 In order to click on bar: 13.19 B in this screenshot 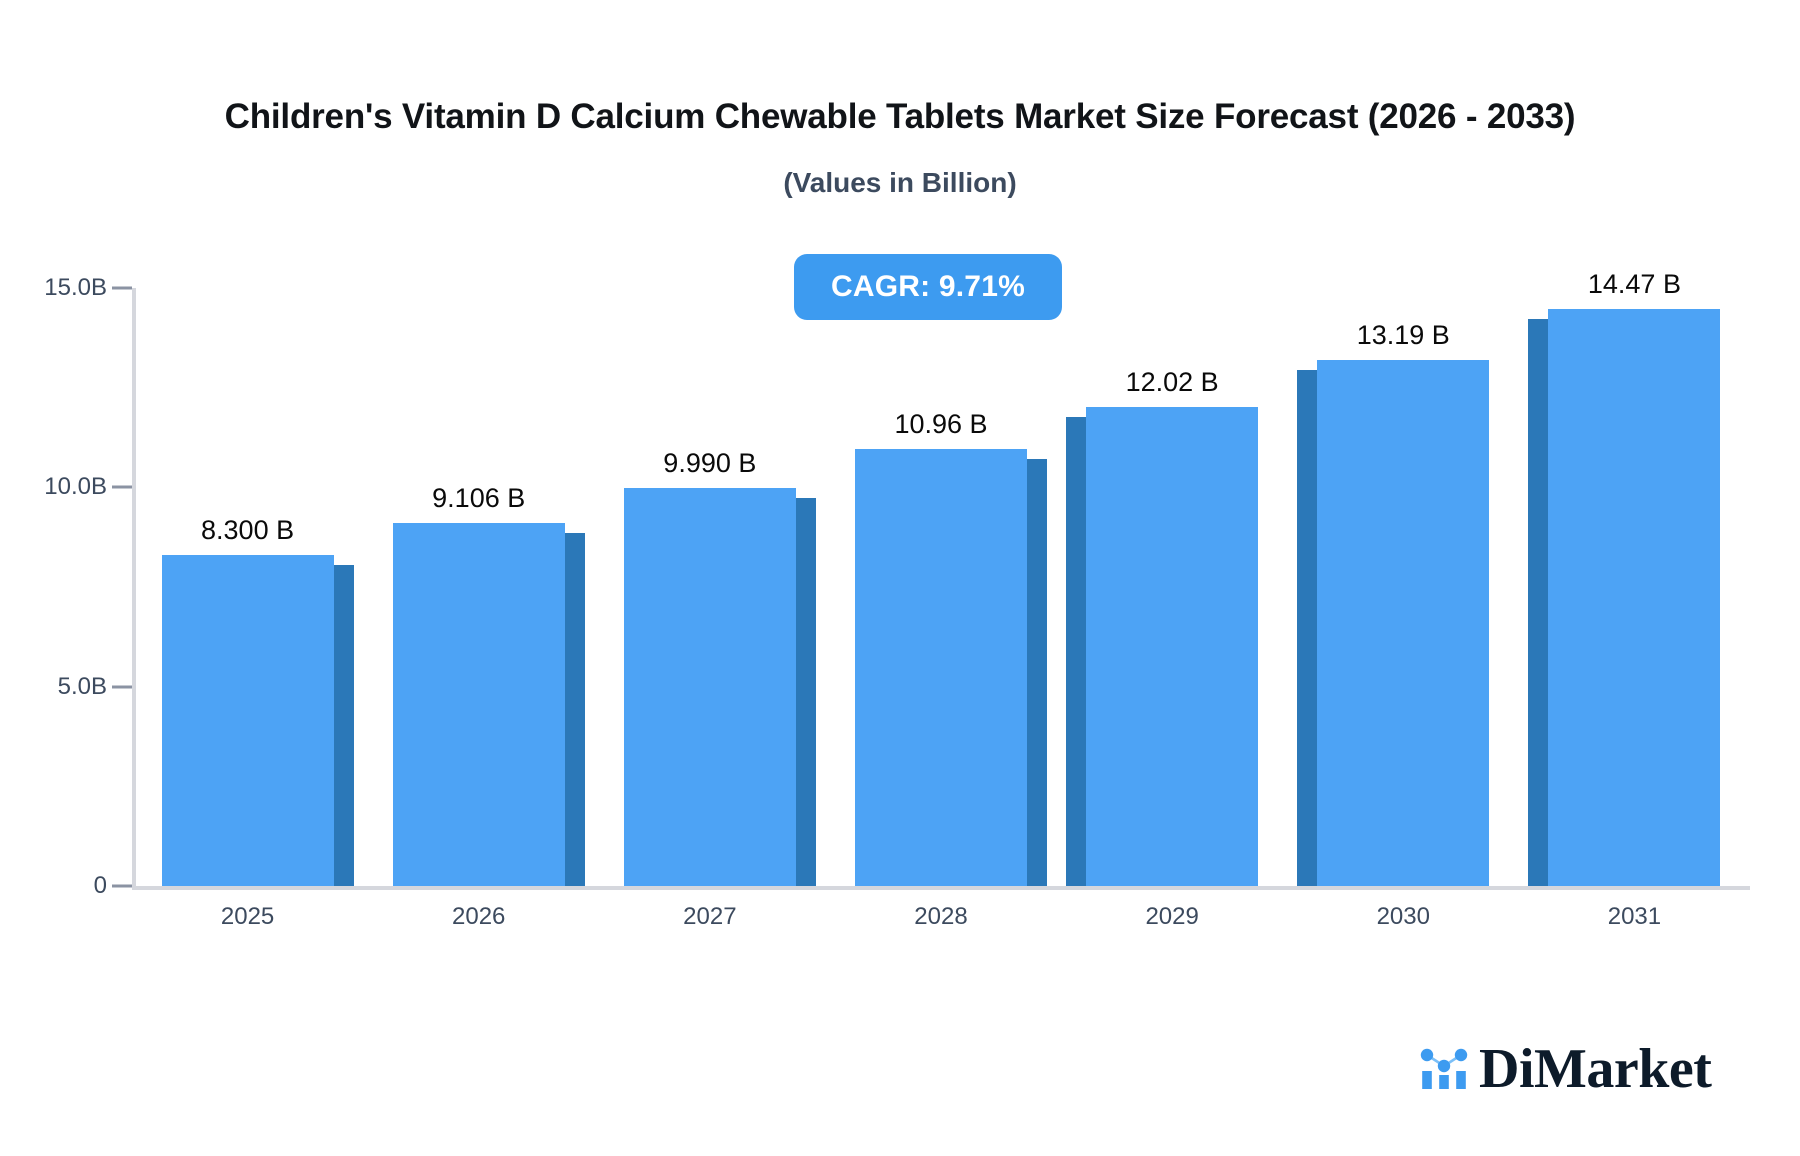, I will do `click(1393, 603)`.